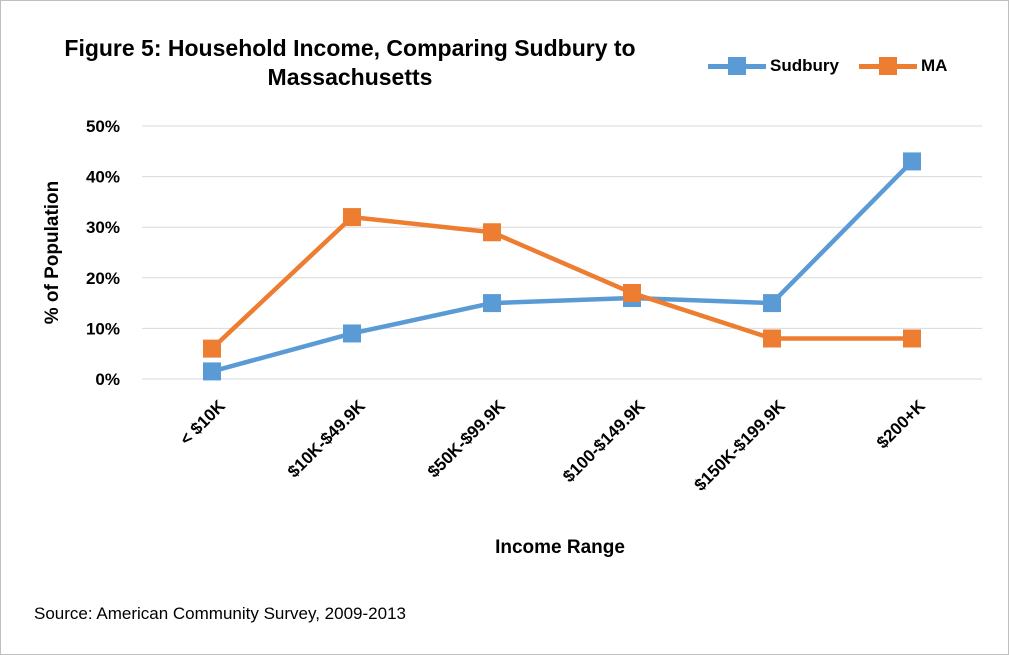  I want to click on legend-swatch-sudbury, so click(737, 66).